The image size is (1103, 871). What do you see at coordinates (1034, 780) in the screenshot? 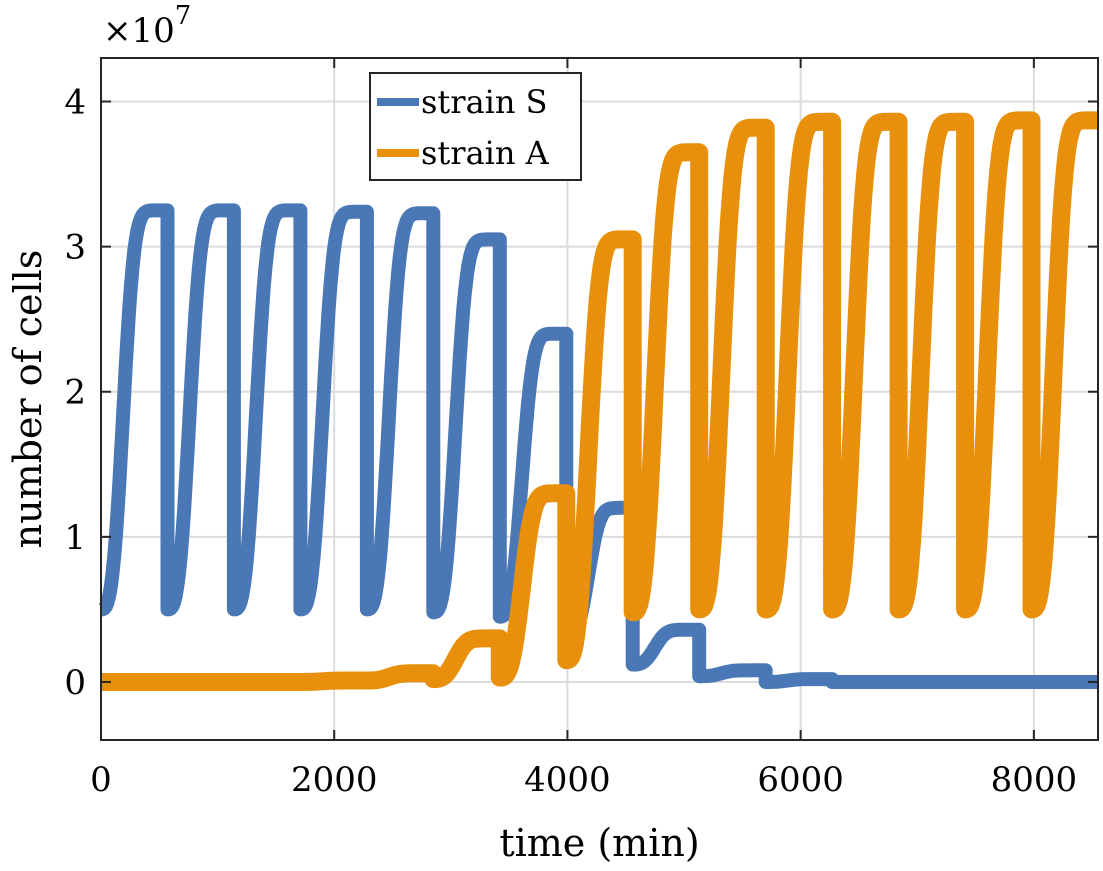
I see `x-tick-label: 8000` at bounding box center [1034, 780].